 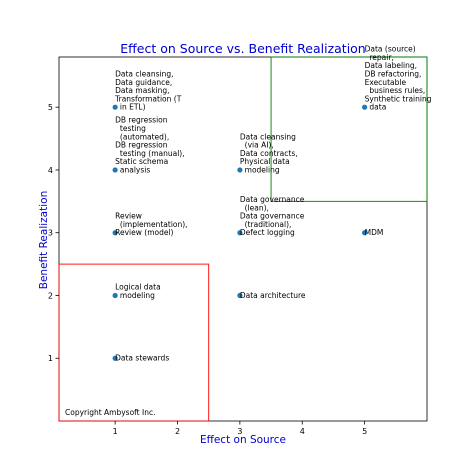 I want to click on x-tick-label: 3, so click(x=239, y=431).